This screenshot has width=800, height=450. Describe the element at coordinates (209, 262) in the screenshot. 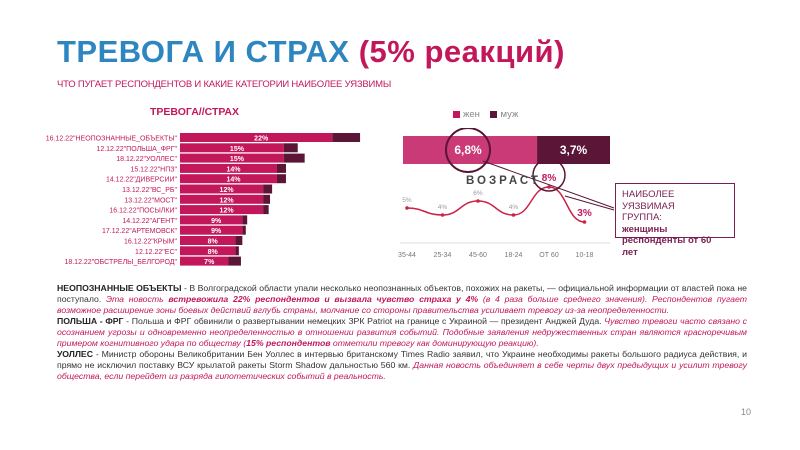

I see `bar-value-label: 7%` at that location.